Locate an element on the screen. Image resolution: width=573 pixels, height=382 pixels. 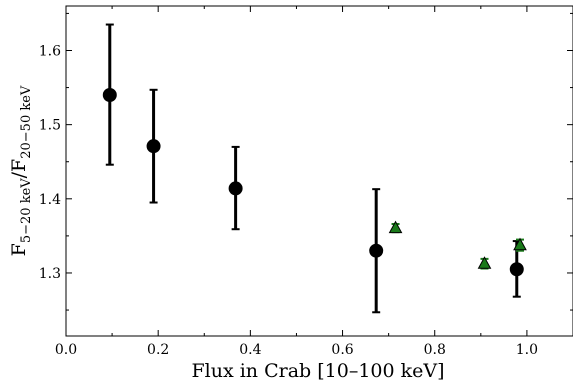
y-axis-label-sep: /F is located at coordinates (19, 169).